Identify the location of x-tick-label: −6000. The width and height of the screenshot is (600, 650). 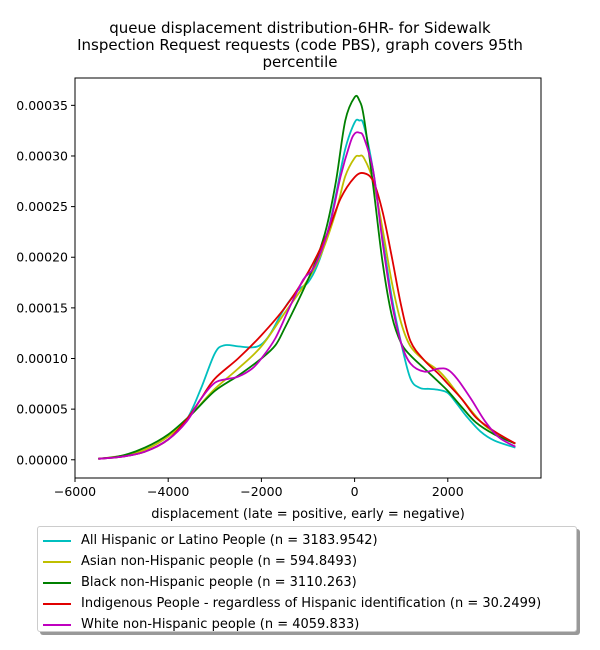
(75, 491).